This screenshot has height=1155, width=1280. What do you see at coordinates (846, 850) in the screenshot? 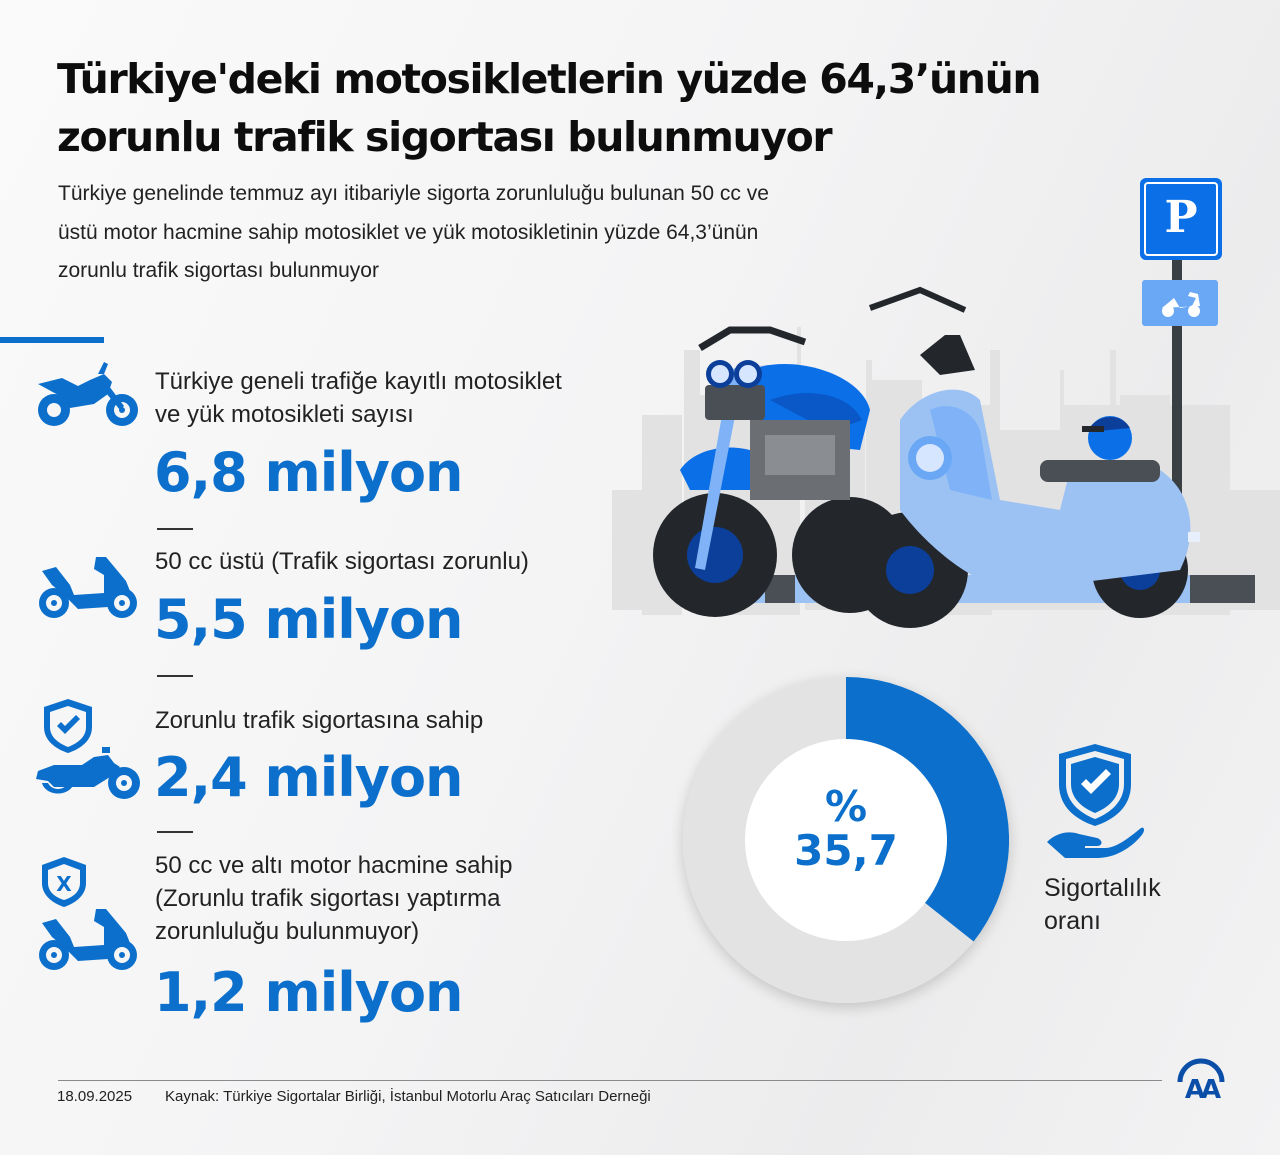
I see `percent-value: 35,7` at bounding box center [846, 850].